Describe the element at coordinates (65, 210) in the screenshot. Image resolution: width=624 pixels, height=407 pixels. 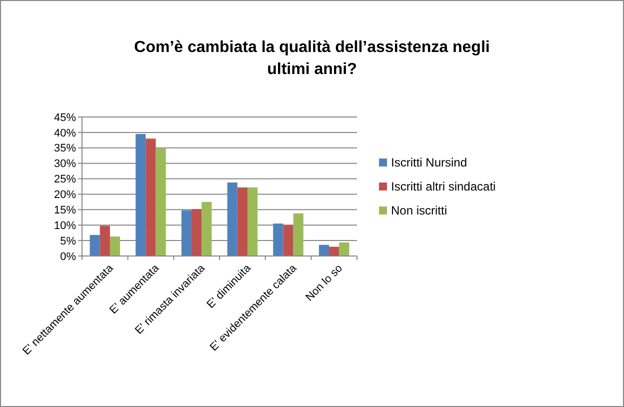
I see `y-tick-label: 15%` at that location.